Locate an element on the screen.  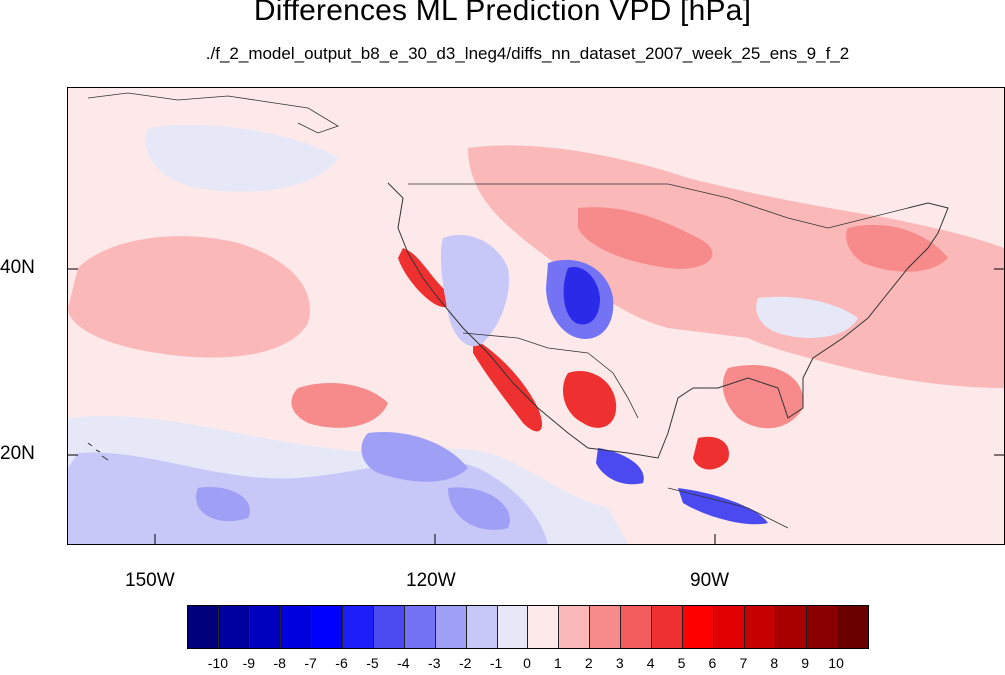
coastline-hawaii is located at coordinates (98, 451).